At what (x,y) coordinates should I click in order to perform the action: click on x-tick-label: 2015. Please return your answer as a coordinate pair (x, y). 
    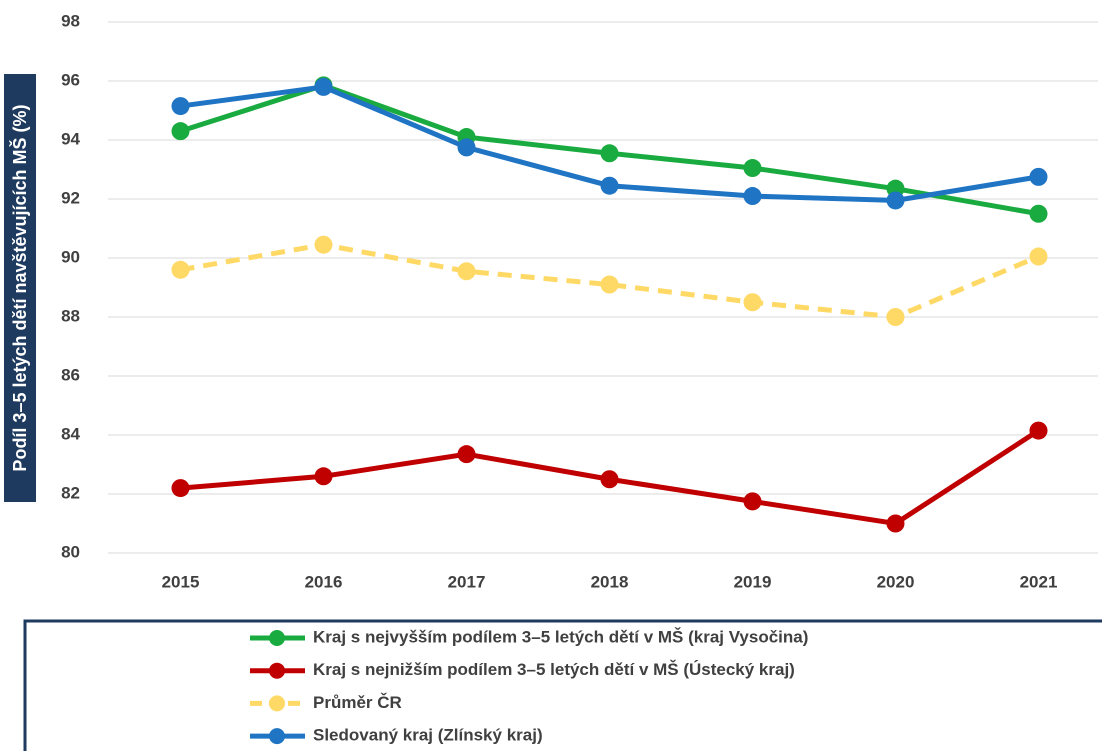
    Looking at the image, I should click on (181, 581).